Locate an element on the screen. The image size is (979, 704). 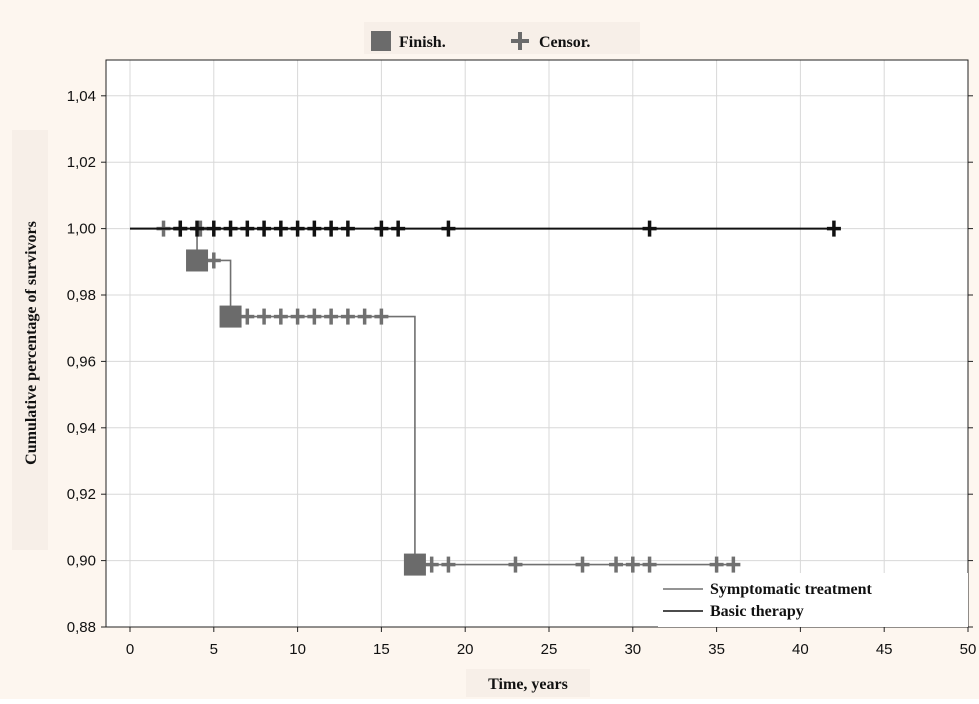
y-tick-label: 1,02 is located at coordinates (81, 162).